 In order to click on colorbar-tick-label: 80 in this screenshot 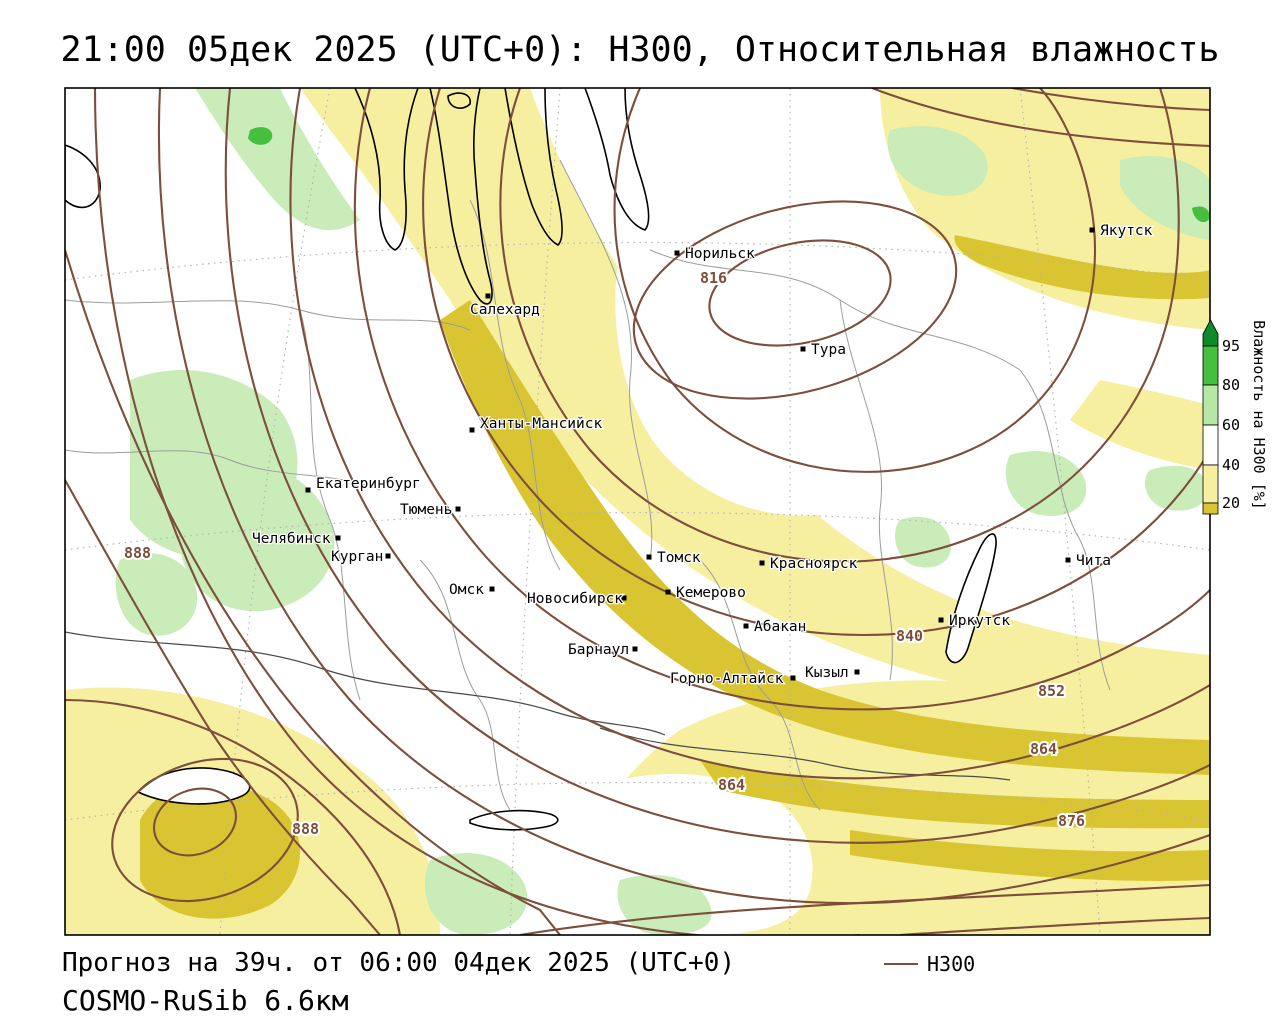, I will do `click(1231, 385)`.